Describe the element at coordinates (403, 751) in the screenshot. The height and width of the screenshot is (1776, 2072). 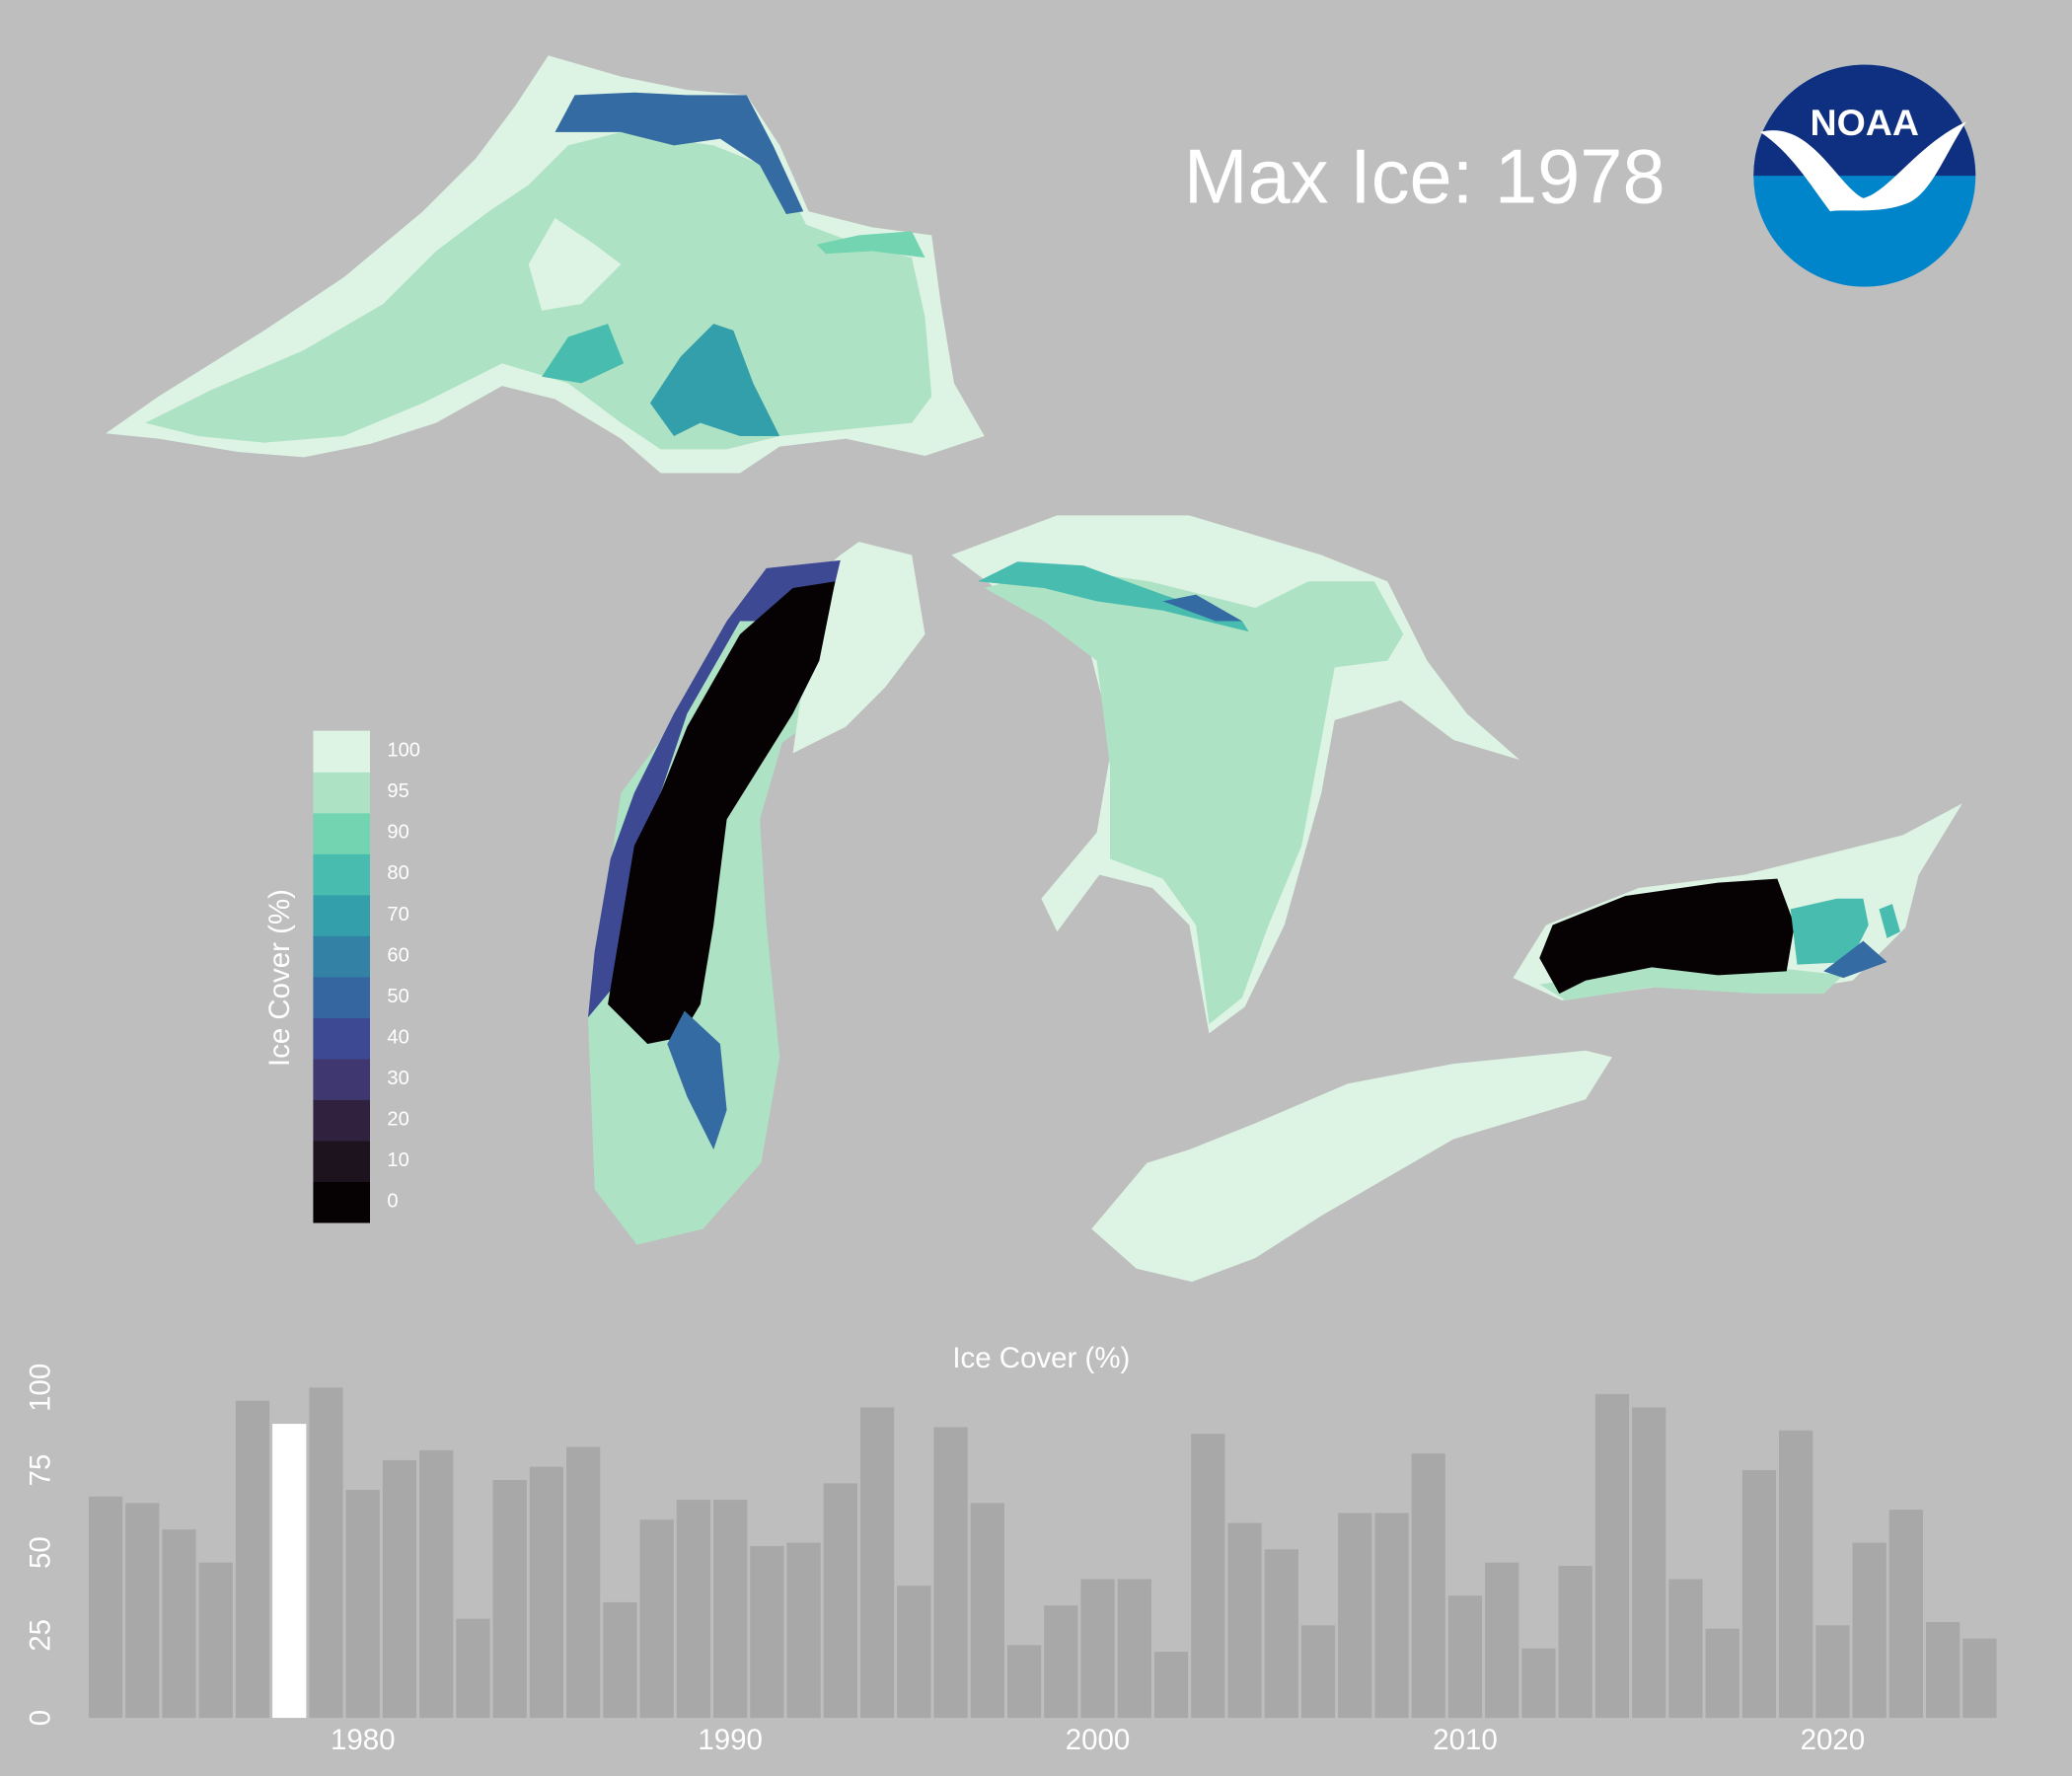
I see `colorbar-label: 100` at that location.